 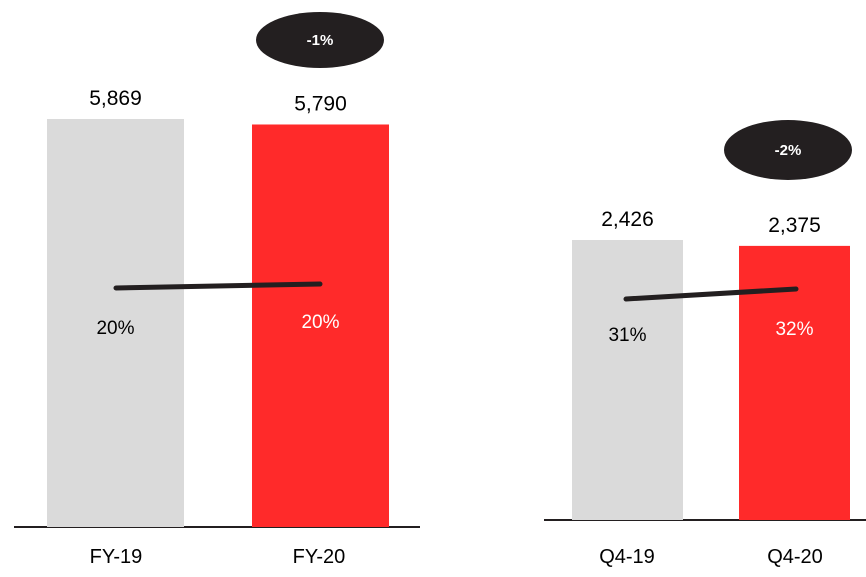 What do you see at coordinates (319, 557) in the screenshot?
I see `fy-20-category-label: FY-20` at bounding box center [319, 557].